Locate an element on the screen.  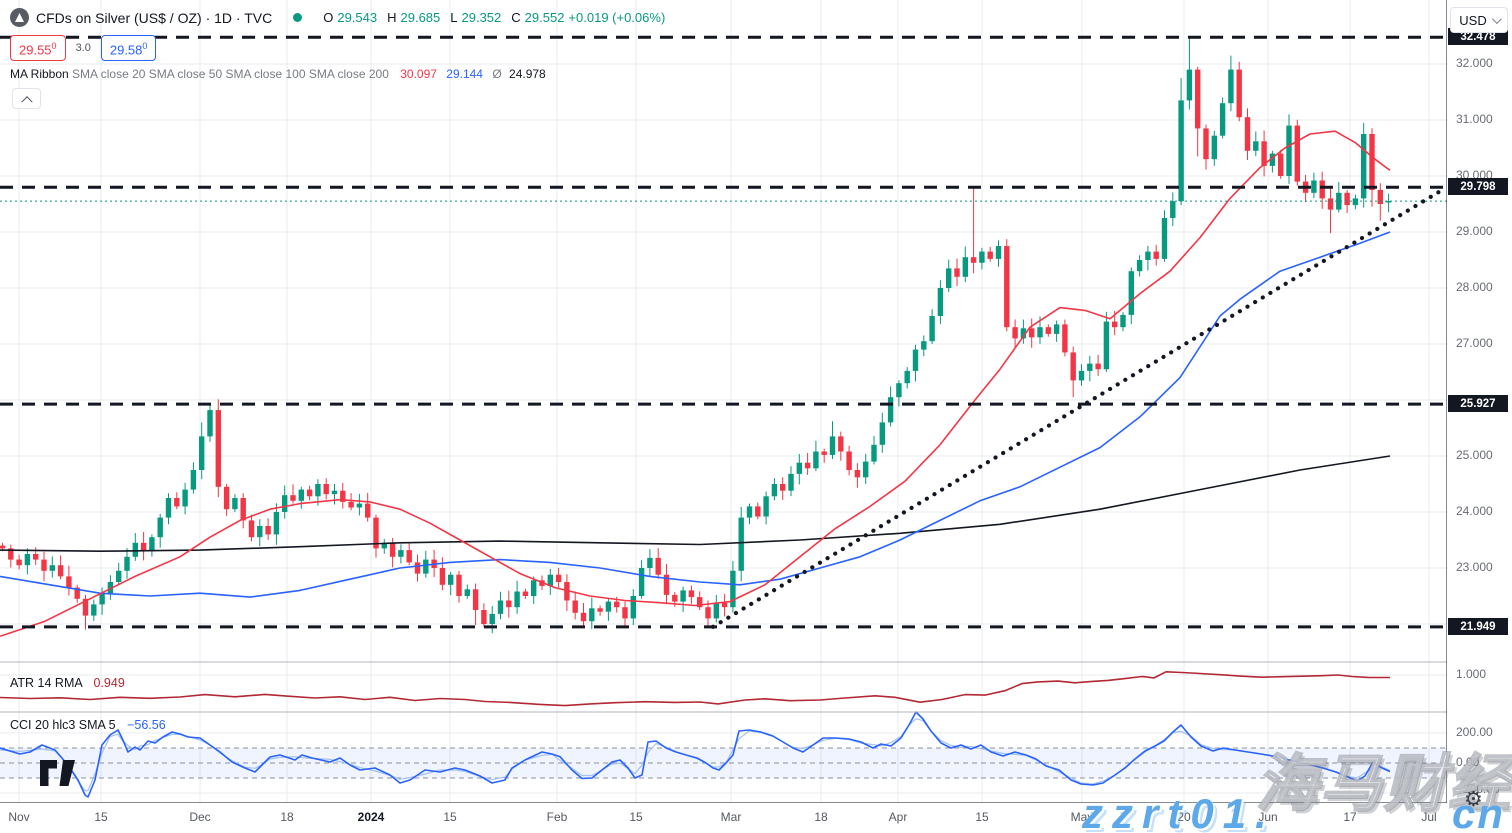
cci-value: −56.56 is located at coordinates (146, 725).